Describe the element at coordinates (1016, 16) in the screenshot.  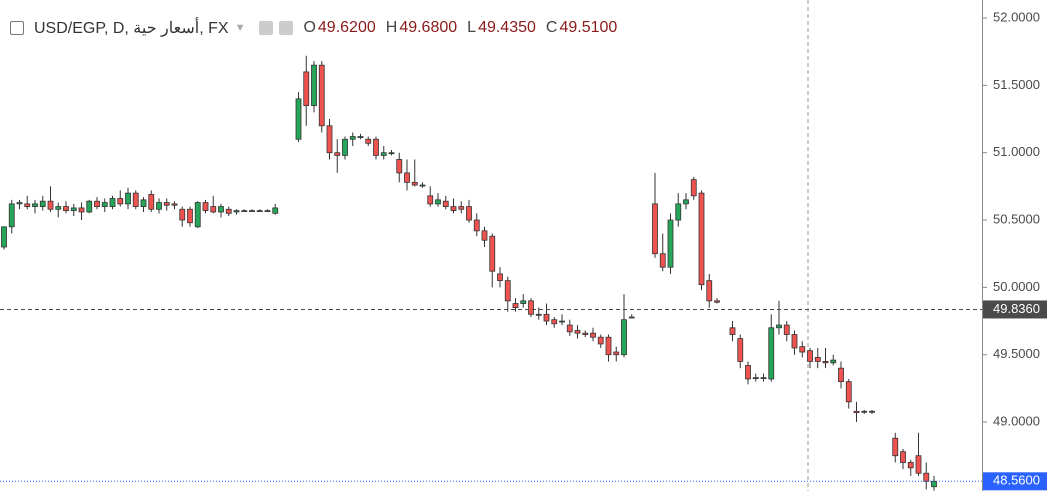
I see `y-tick-label: 52.0000` at that location.